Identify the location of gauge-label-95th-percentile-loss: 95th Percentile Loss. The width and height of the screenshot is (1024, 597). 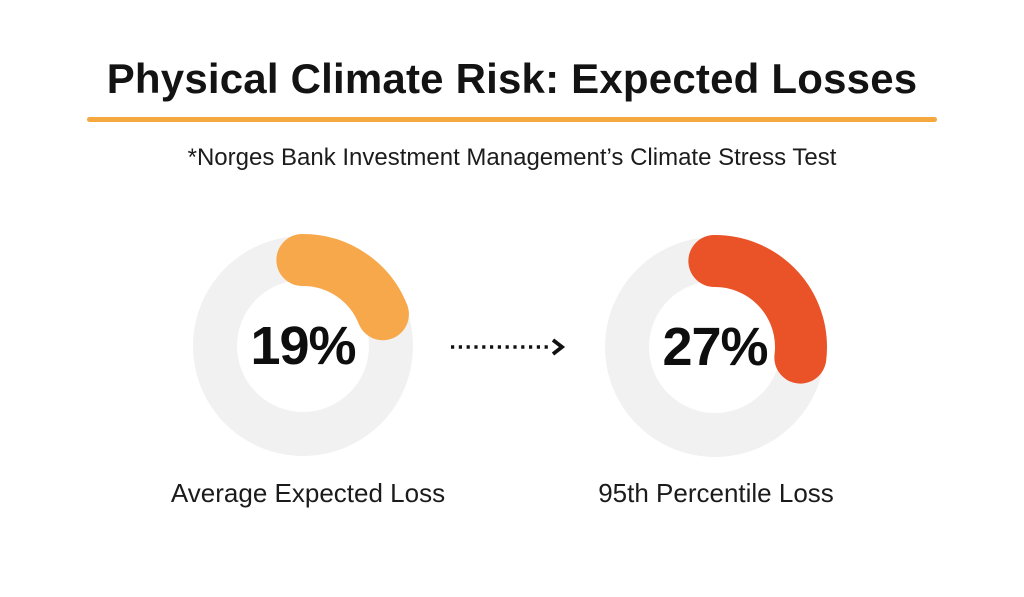
(716, 493).